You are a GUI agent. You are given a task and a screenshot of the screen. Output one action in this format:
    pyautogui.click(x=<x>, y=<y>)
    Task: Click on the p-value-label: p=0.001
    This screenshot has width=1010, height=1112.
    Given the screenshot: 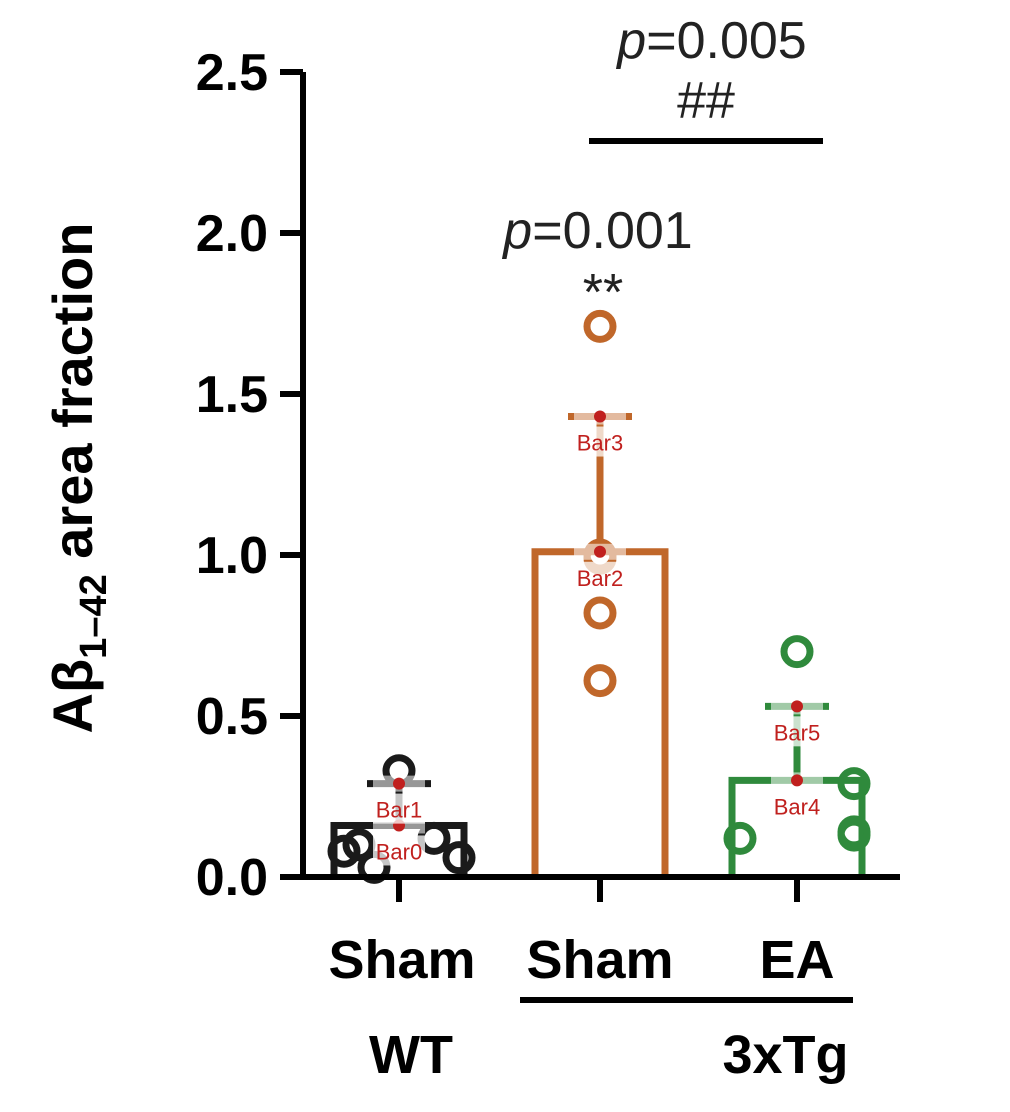 What is the action you would take?
    pyautogui.click(x=596, y=231)
    